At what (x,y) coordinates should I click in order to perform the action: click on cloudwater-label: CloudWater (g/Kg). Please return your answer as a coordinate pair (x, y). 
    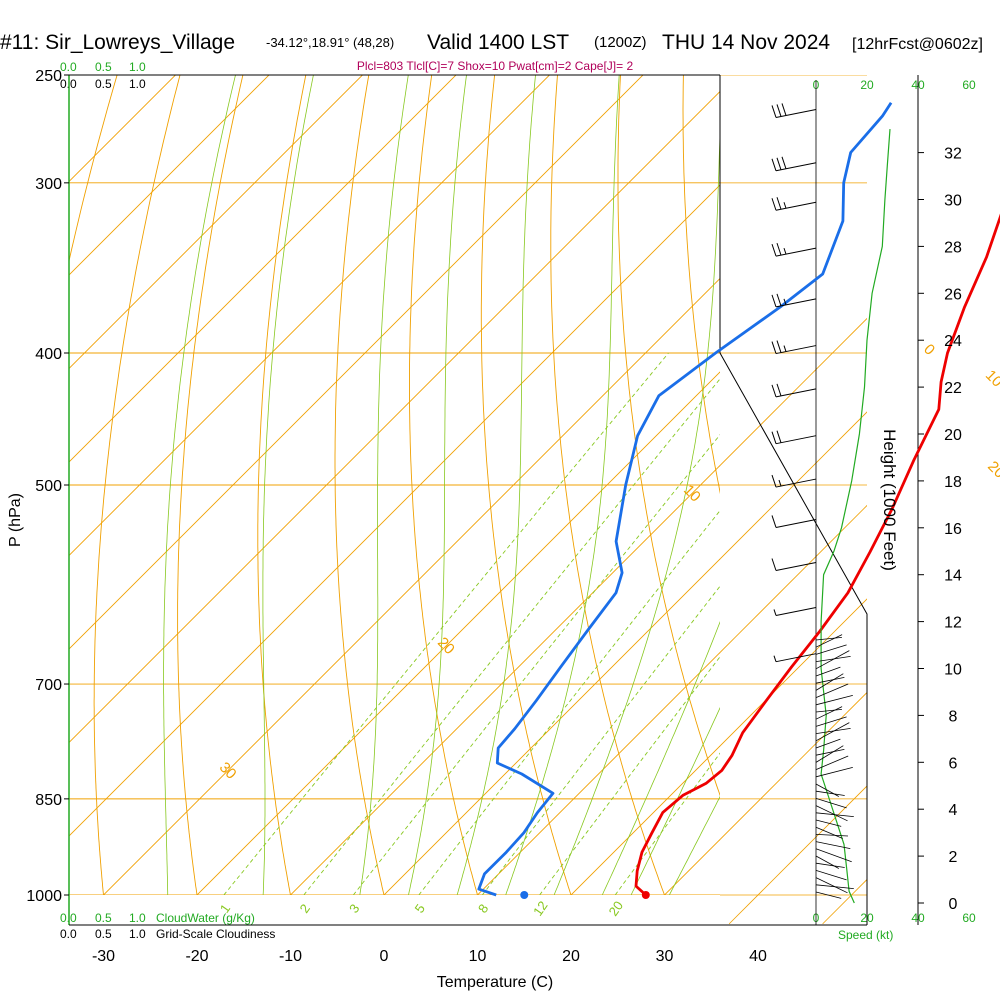
    Looking at the image, I should click on (205, 918).